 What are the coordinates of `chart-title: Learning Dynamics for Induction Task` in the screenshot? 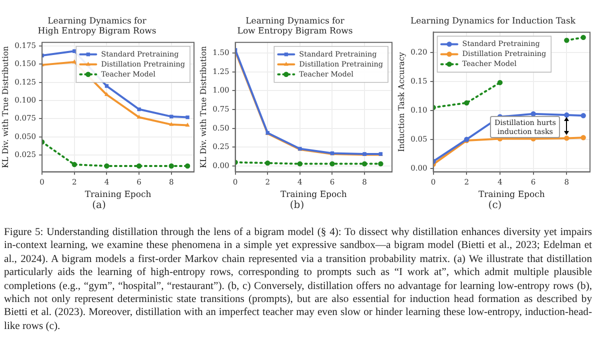 It's located at (493, 21).